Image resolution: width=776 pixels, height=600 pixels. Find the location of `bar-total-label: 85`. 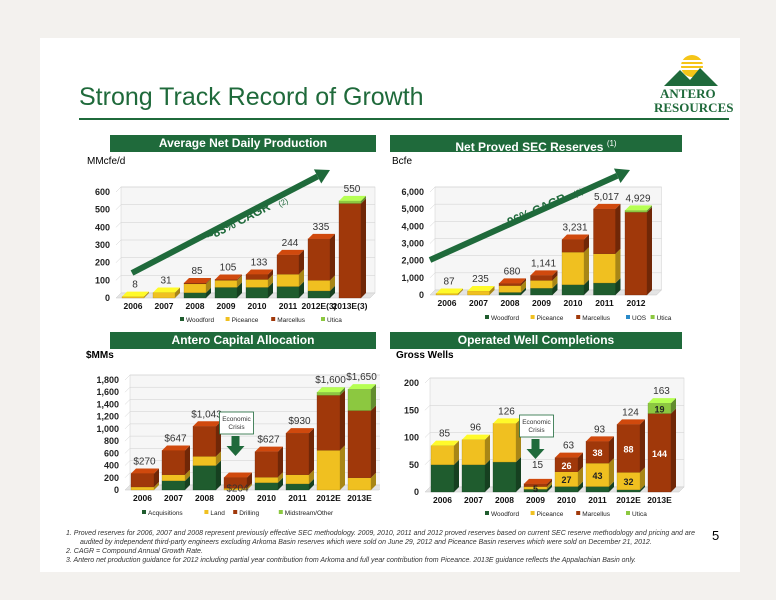

bar-total-label: 85 is located at coordinates (197, 271).